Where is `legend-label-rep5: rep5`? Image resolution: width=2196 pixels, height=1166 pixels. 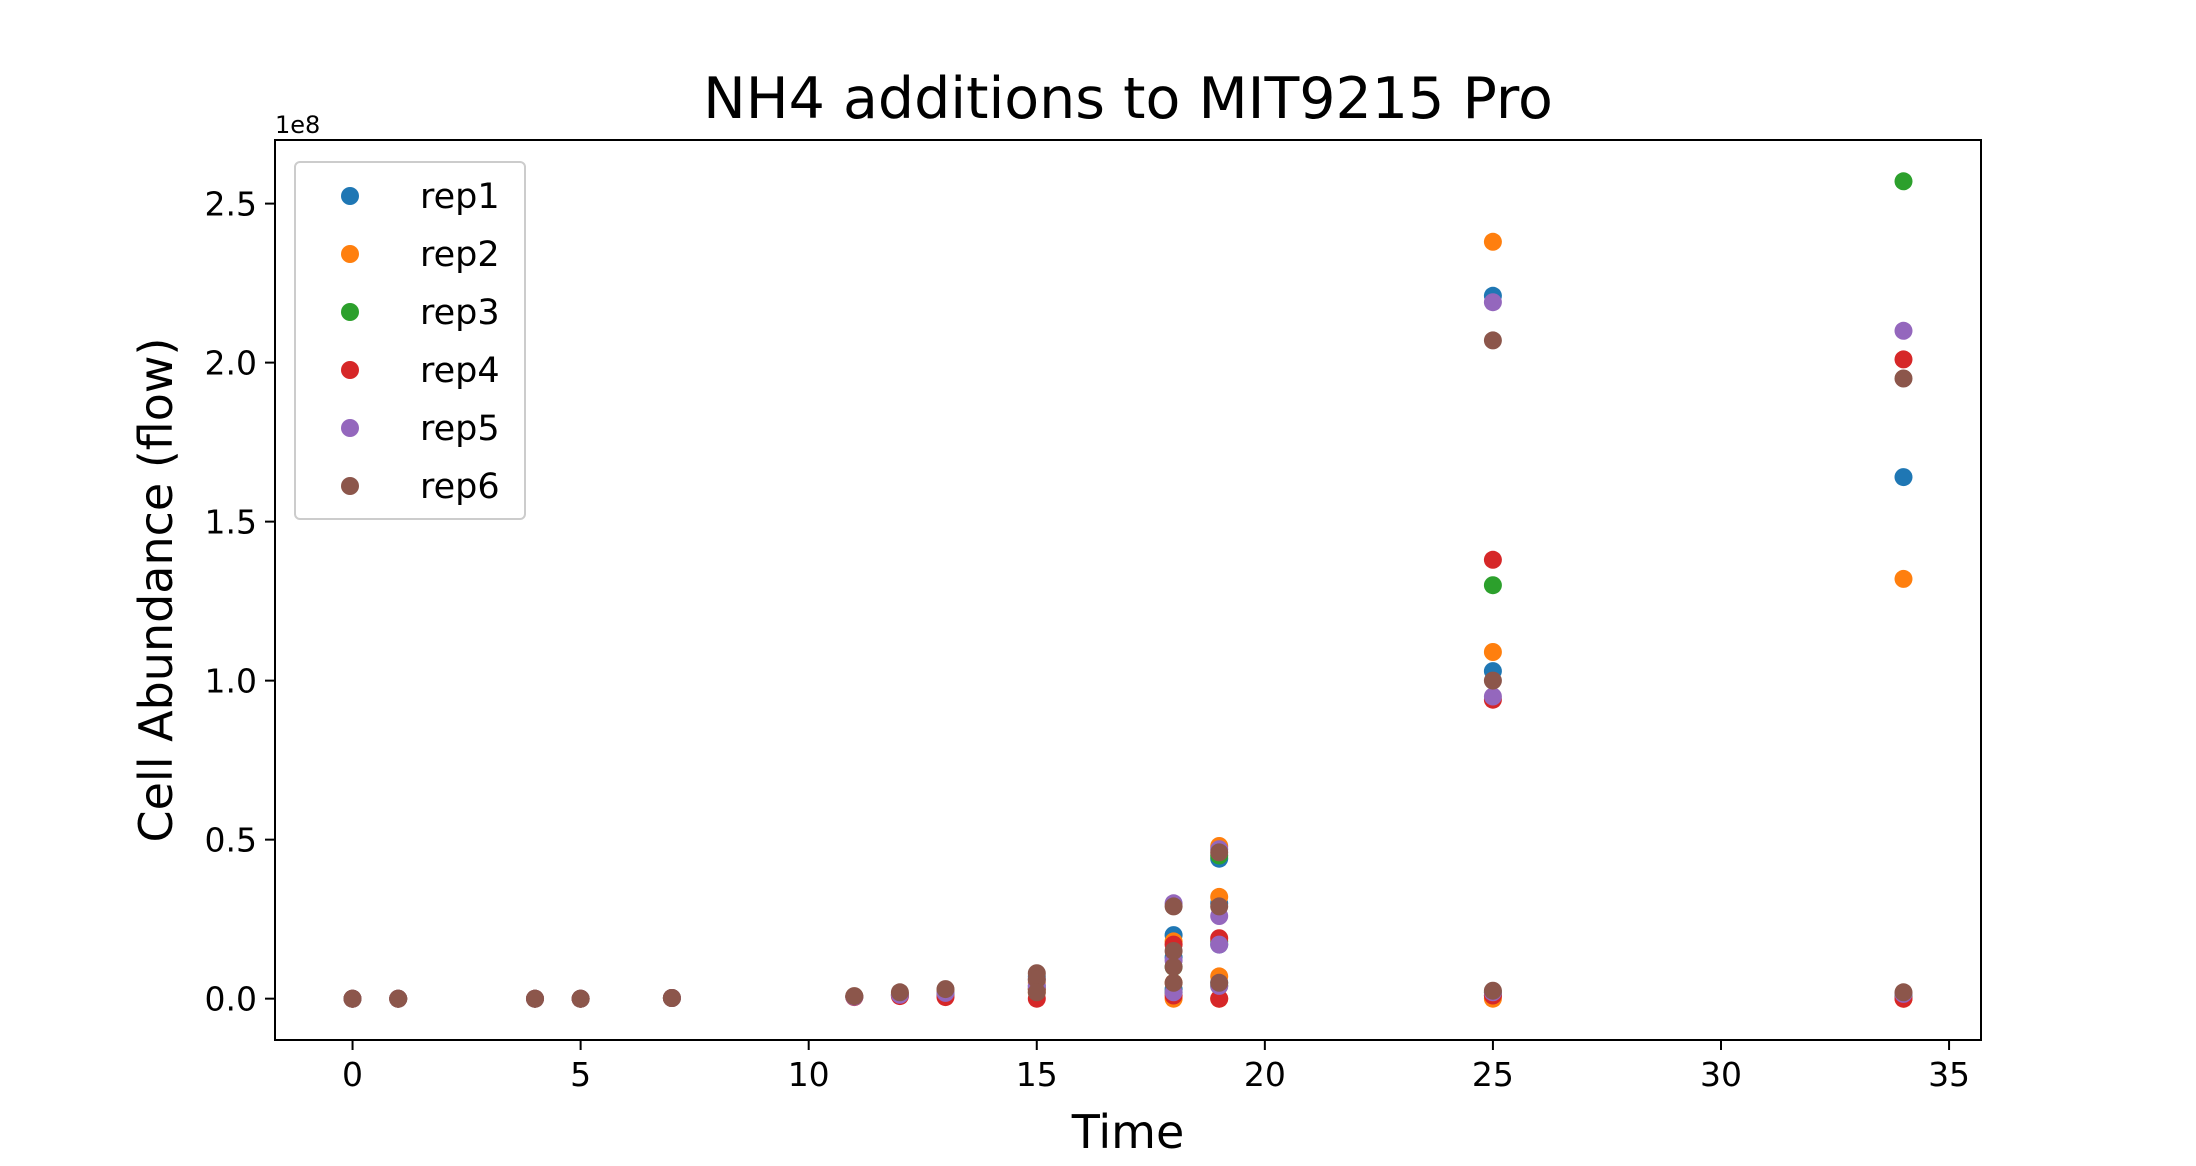
legend-label-rep5: rep5 is located at coordinates (460, 429).